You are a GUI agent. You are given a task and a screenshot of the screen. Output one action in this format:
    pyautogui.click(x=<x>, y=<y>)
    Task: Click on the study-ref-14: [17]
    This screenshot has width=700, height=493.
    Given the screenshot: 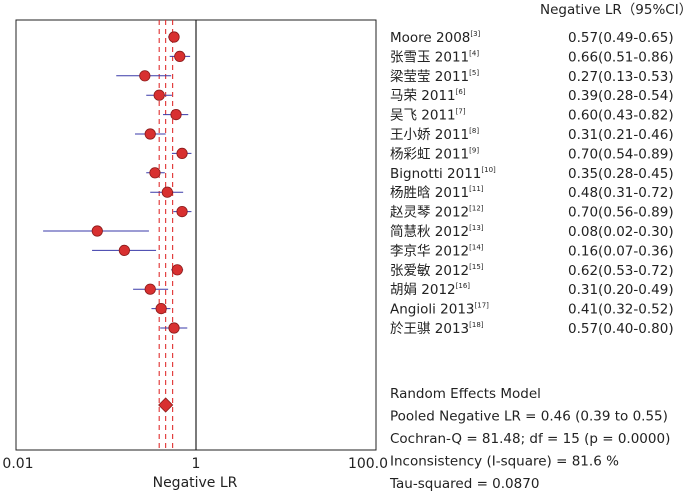 What is the action you would take?
    pyautogui.click(x=482, y=306)
    